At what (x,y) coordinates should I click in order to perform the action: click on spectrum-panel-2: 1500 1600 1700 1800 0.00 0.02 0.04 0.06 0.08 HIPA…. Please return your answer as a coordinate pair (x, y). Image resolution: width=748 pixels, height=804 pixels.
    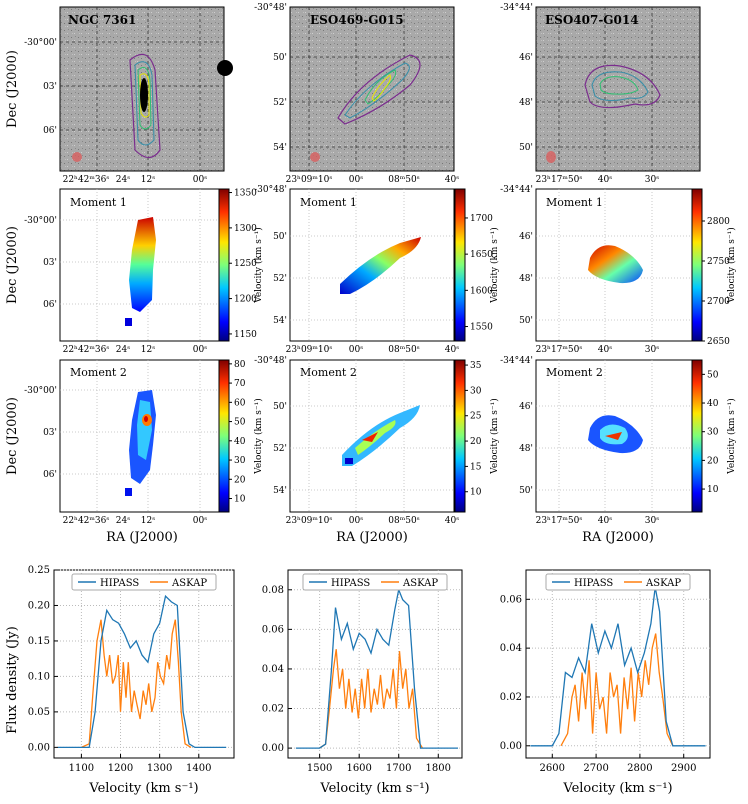
    Looking at the image, I should click on (362, 682).